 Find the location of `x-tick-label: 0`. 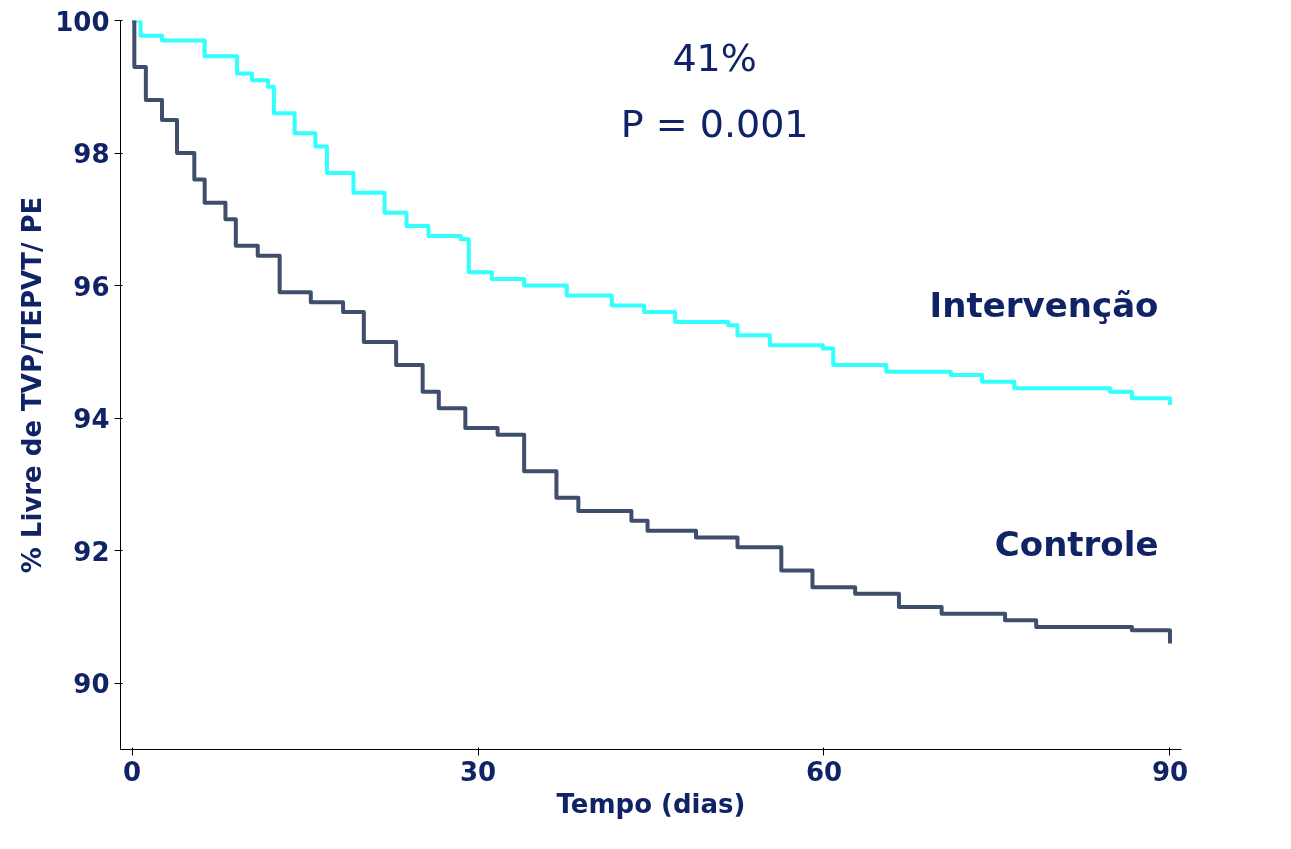

x-tick-label: 0 is located at coordinates (132, 771).